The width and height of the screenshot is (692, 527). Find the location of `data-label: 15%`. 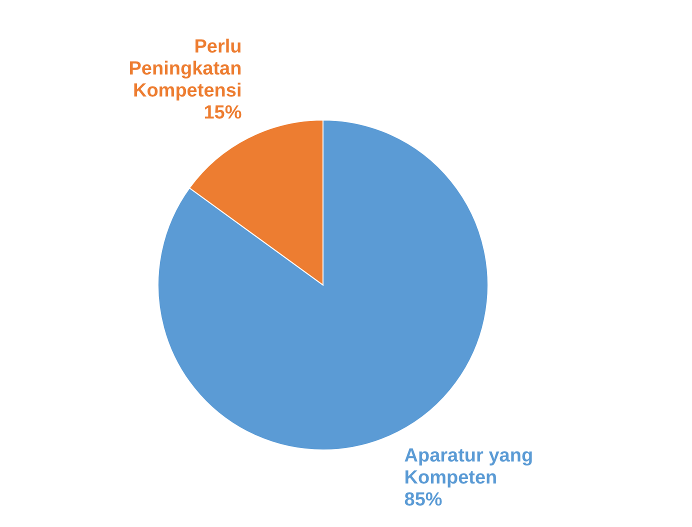

data-label: 15% is located at coordinates (223, 113).